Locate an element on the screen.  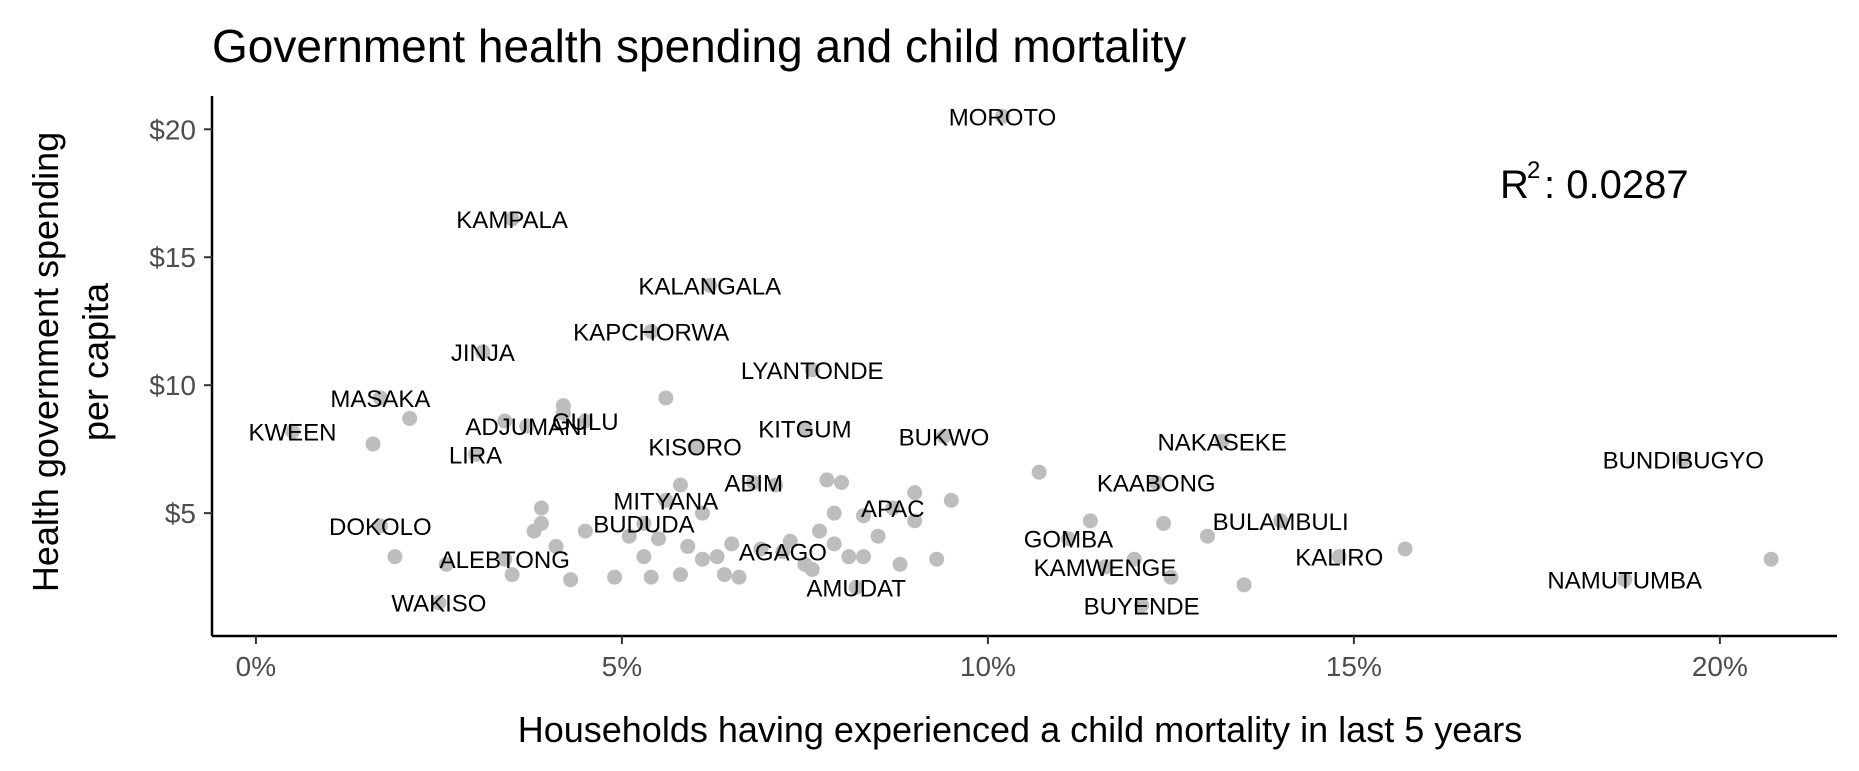
point-label: DOKOLO is located at coordinates (380, 527).